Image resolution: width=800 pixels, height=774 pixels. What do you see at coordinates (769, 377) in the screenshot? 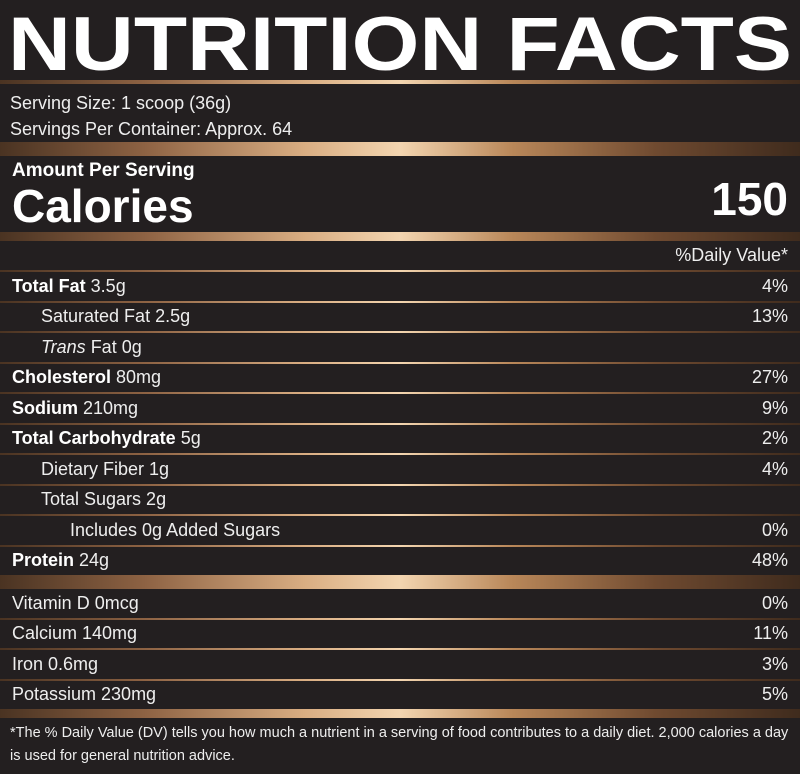
I see `daily-value: 27%` at bounding box center [769, 377].